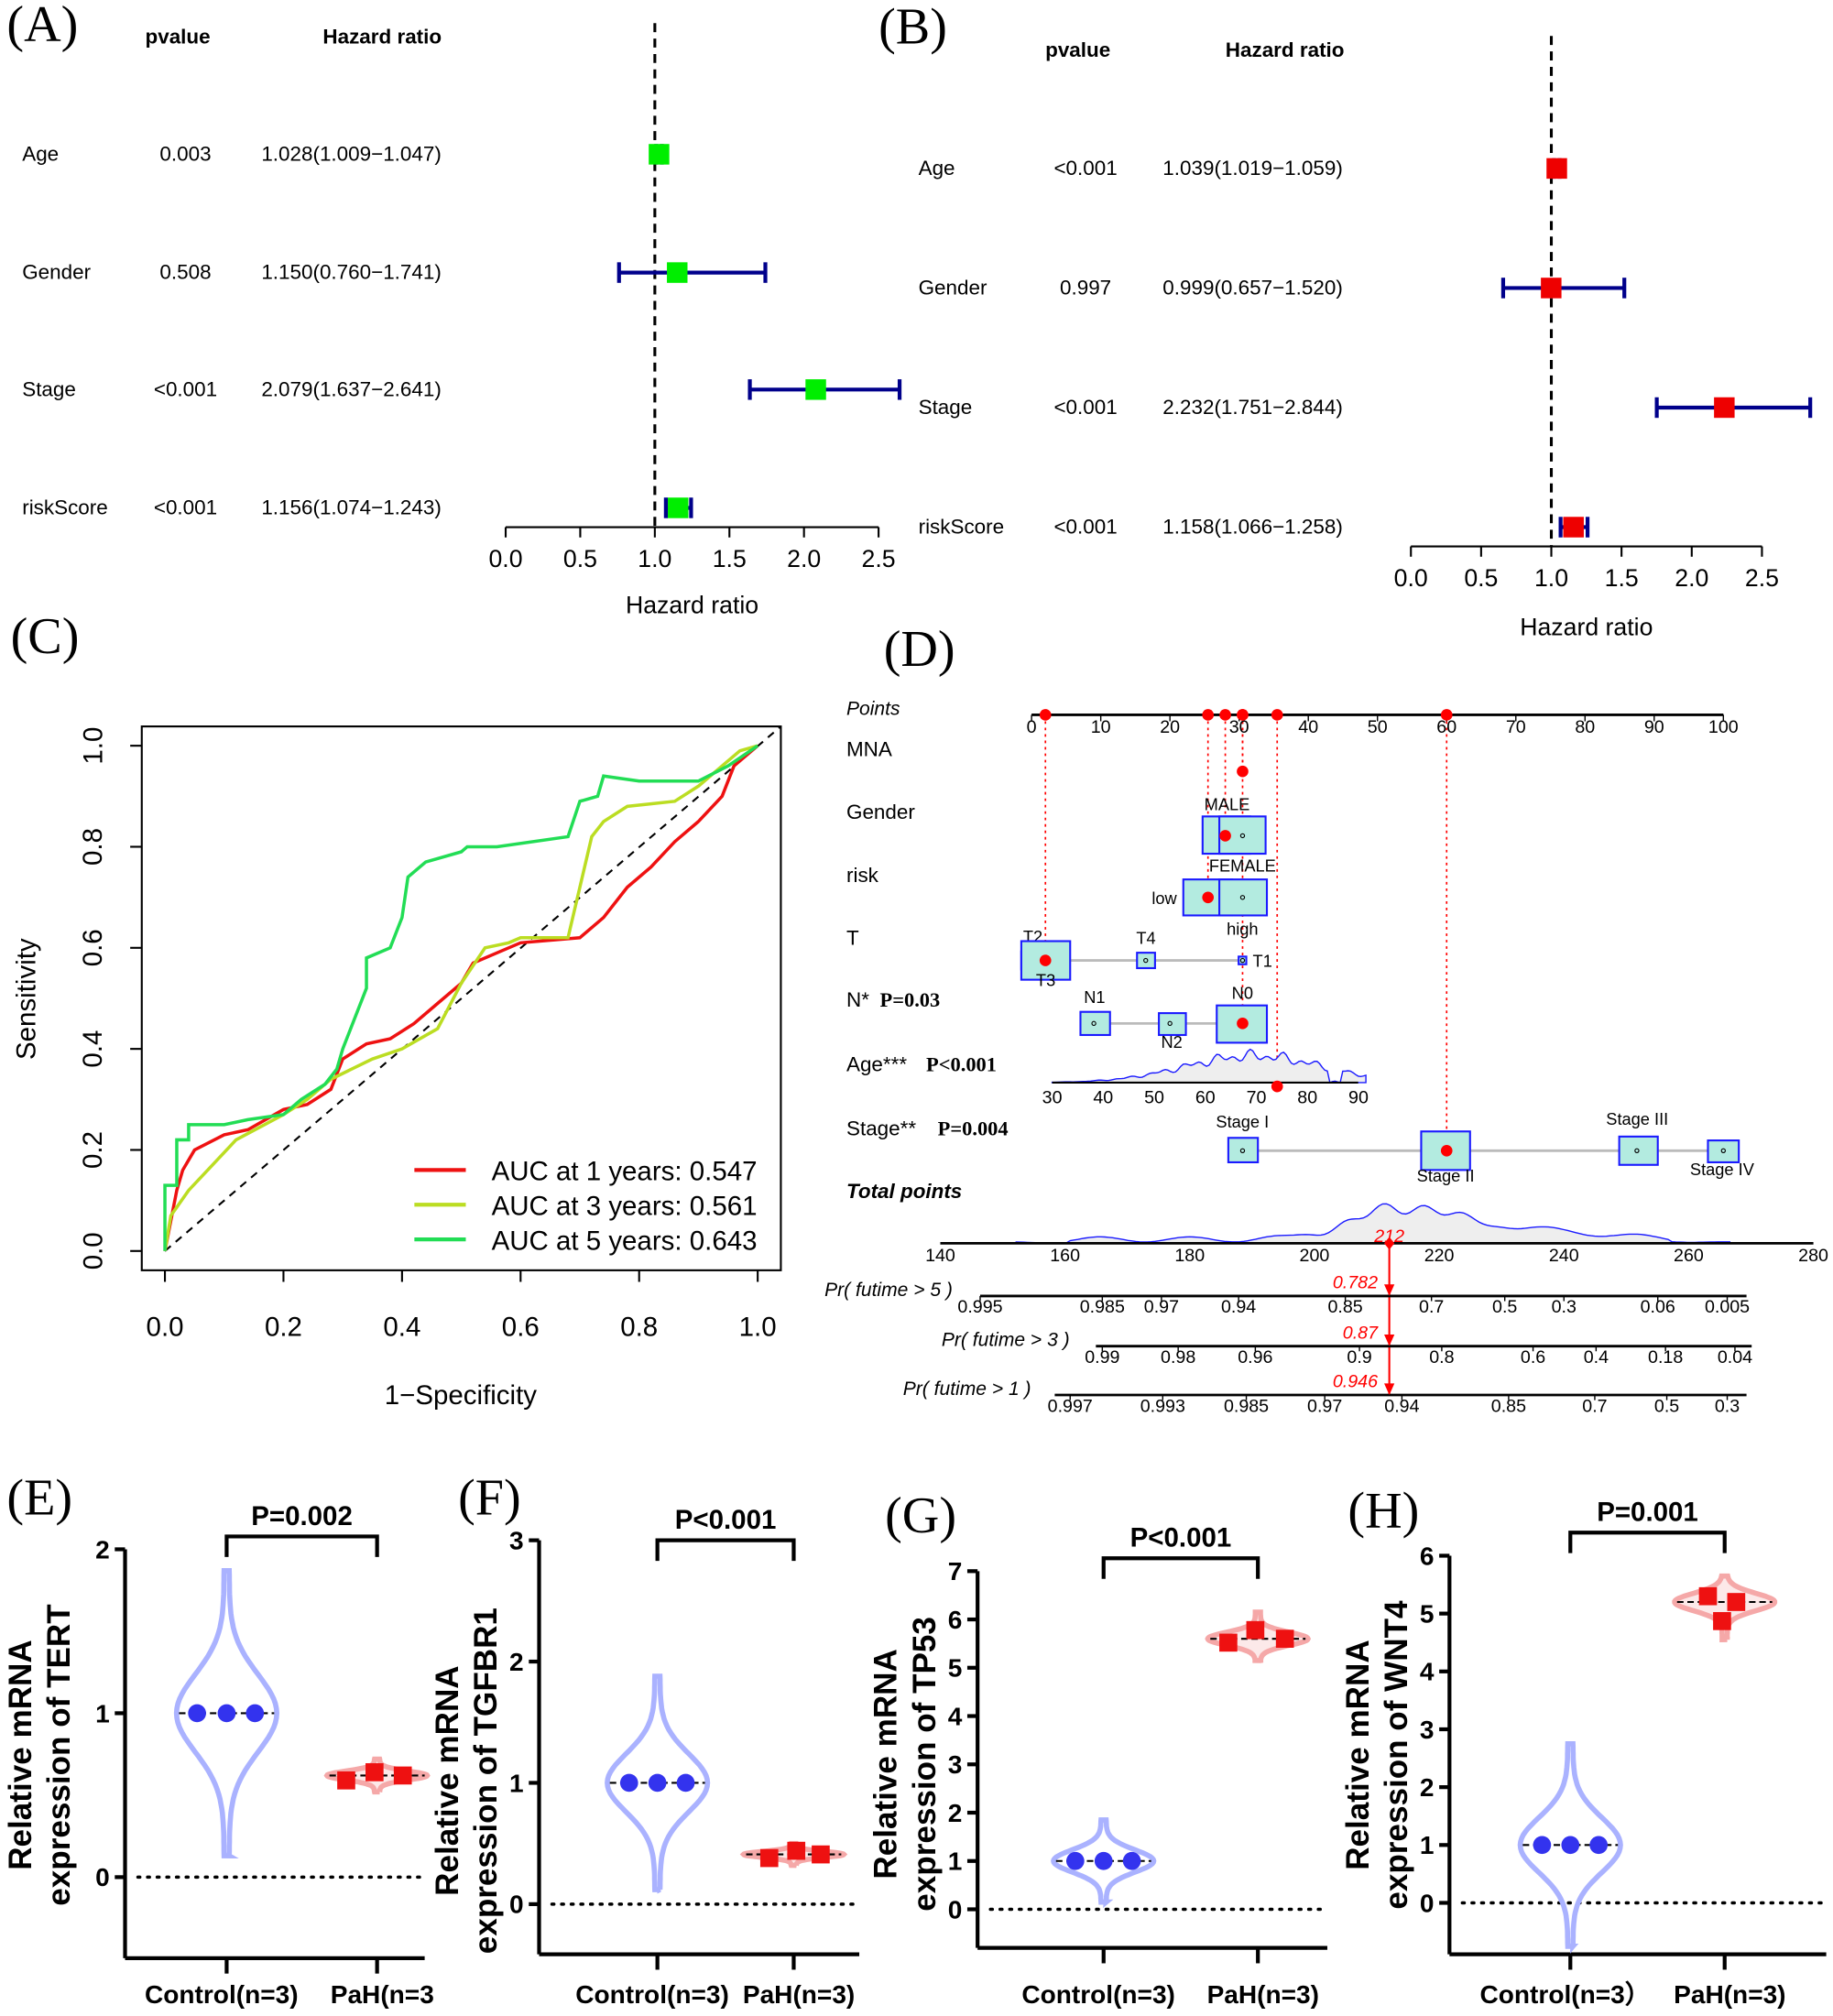 The width and height of the screenshot is (1833, 2016). What do you see at coordinates (93, 746) in the screenshot?
I see `y-tick-label: 1.0` at bounding box center [93, 746].